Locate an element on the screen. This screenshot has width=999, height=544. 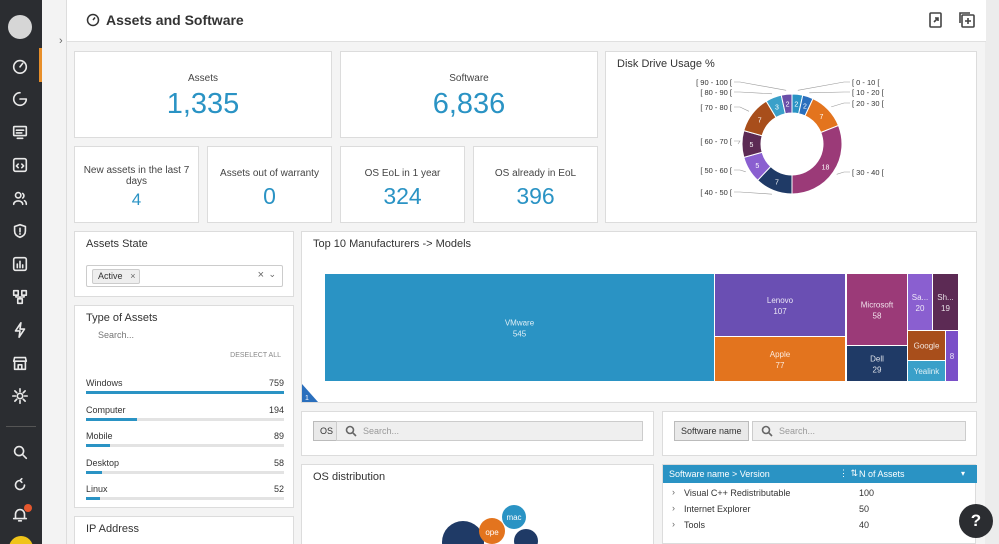
treemap-value: 19 is located at coordinates (945, 308).